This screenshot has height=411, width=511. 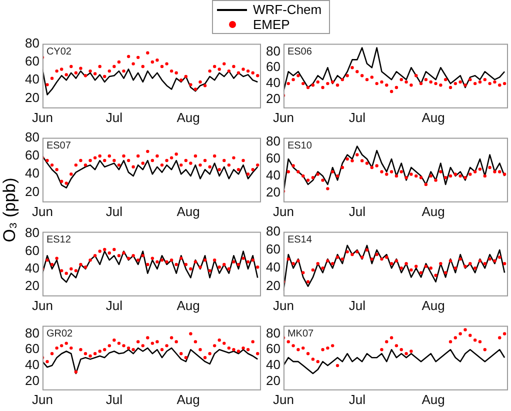 I want to click on legend-label: WRF-Chem, so click(x=287, y=9).